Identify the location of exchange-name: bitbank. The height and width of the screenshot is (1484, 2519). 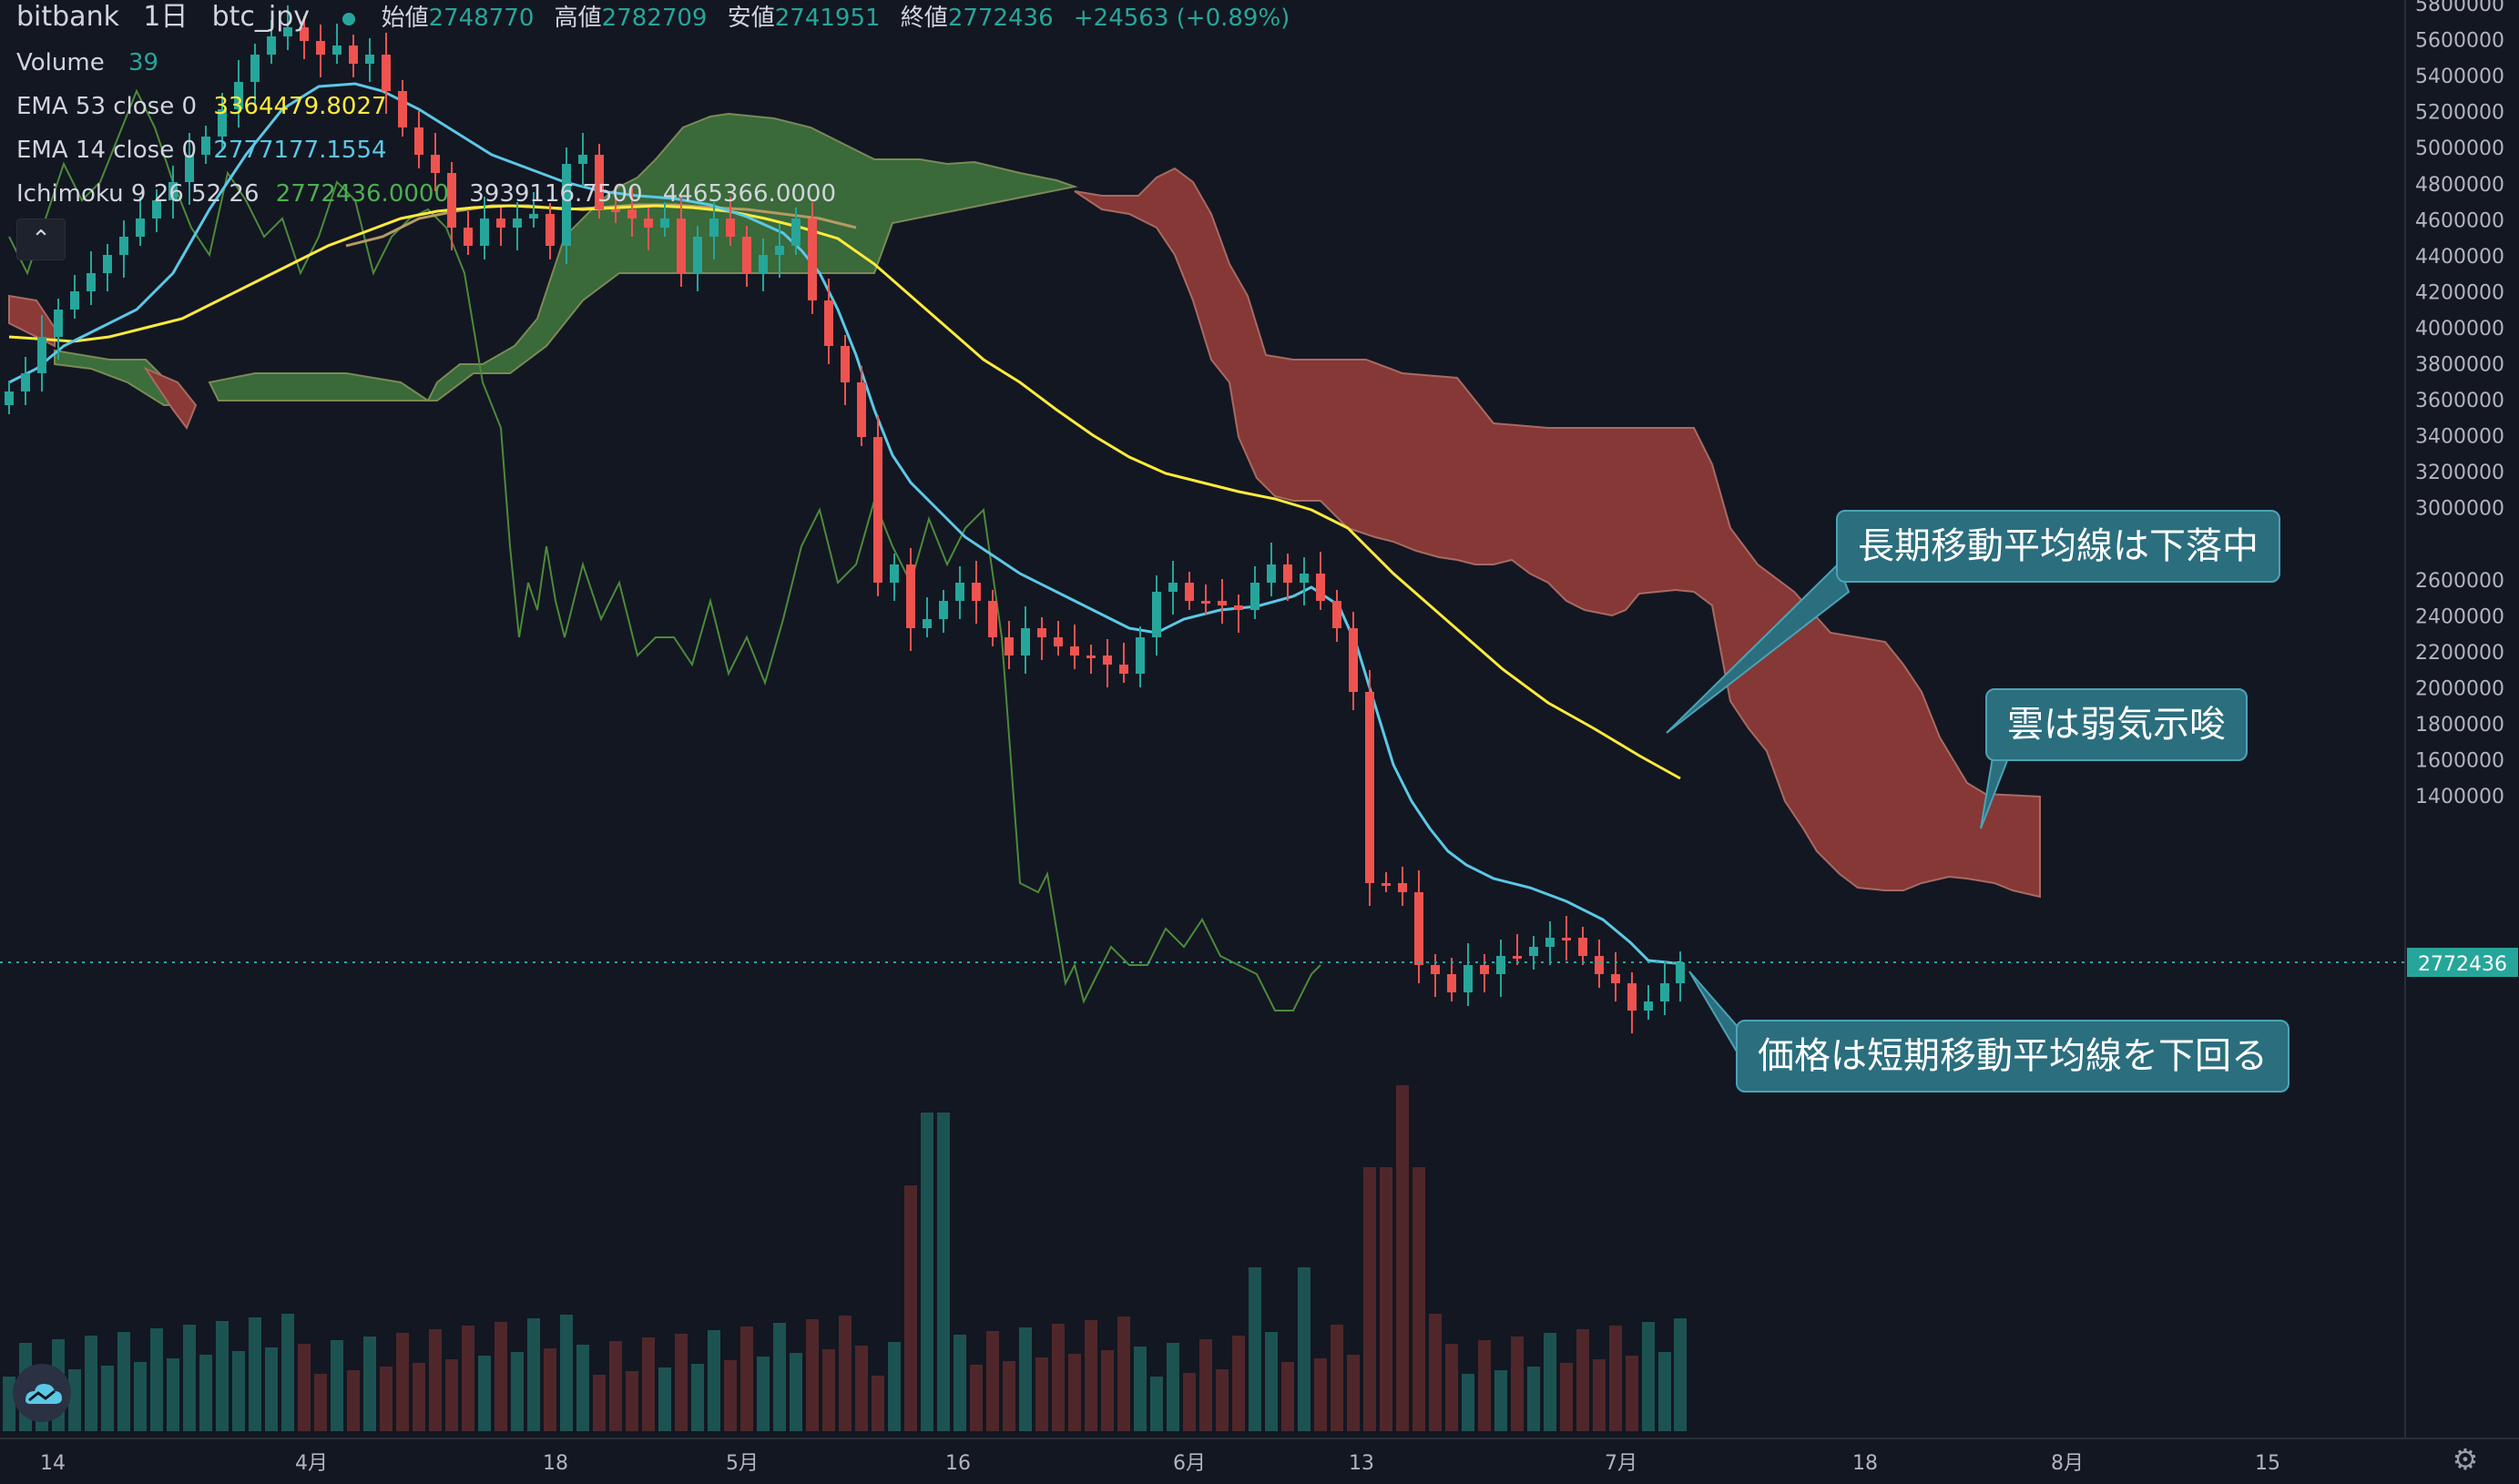
(67, 17).